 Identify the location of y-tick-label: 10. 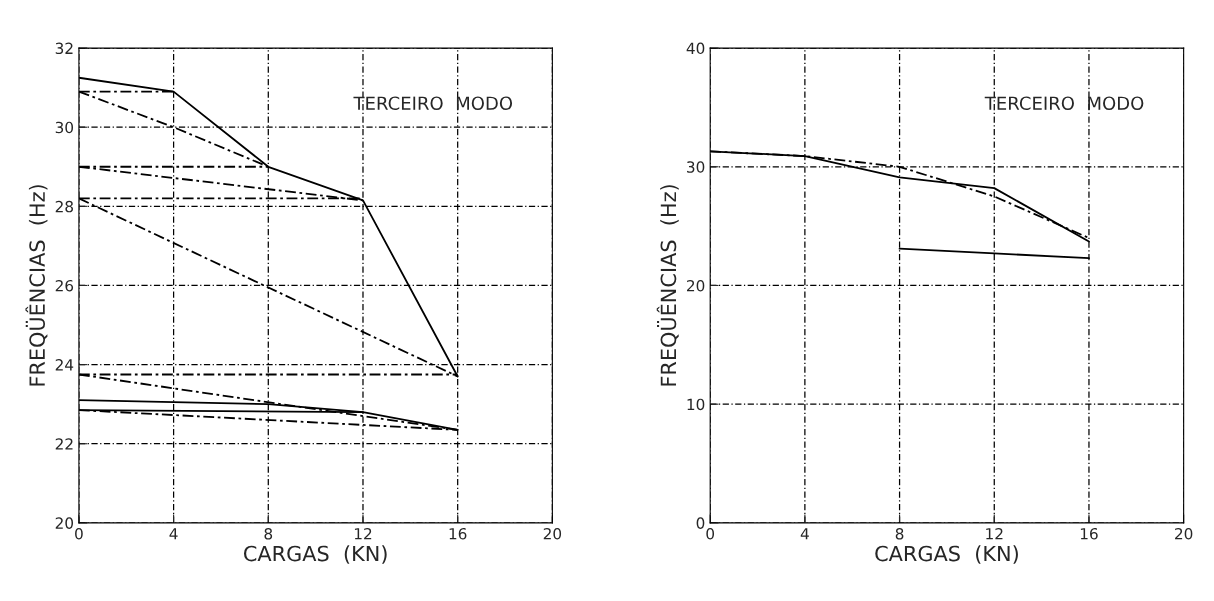
(696, 404).